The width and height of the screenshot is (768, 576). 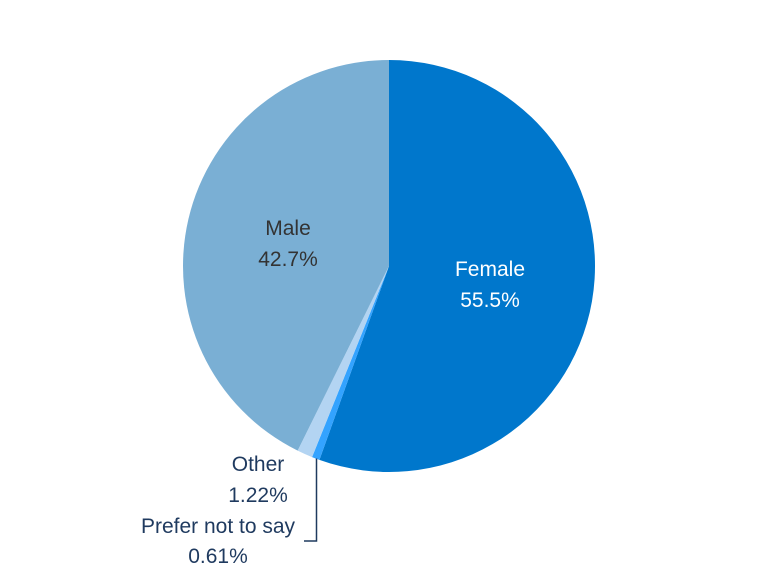 I want to click on pie-slice-prefer-not-to-say, so click(x=350, y=363).